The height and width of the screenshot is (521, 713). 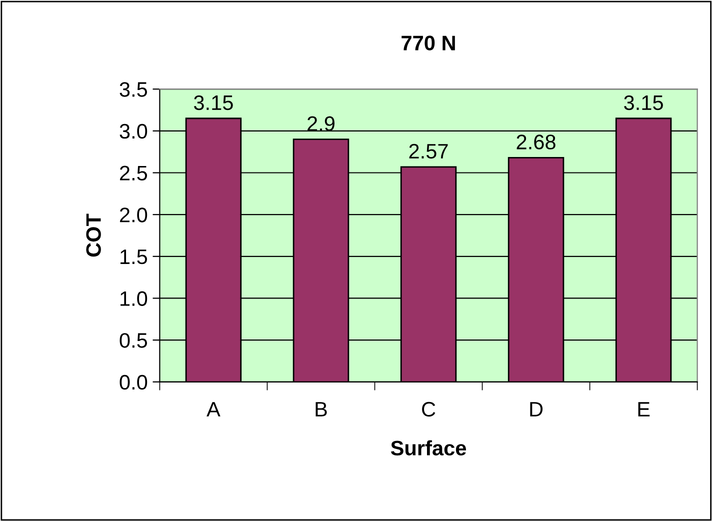 What do you see at coordinates (644, 409) in the screenshot?
I see `x-tick-label: E` at bounding box center [644, 409].